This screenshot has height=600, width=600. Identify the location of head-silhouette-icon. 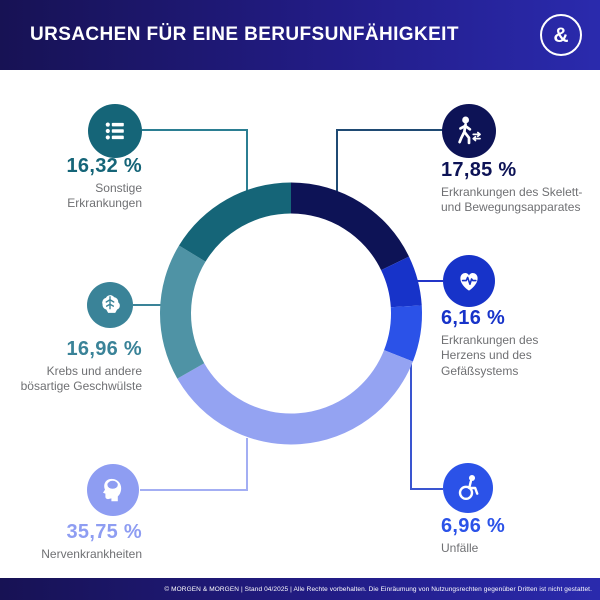
(113, 490).